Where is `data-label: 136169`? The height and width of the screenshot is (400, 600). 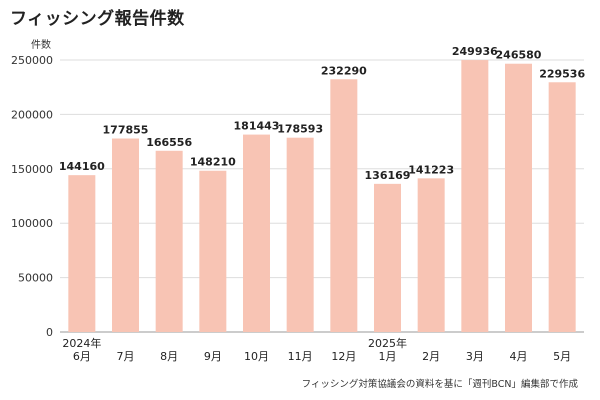 data-label: 136169 is located at coordinates (388, 175).